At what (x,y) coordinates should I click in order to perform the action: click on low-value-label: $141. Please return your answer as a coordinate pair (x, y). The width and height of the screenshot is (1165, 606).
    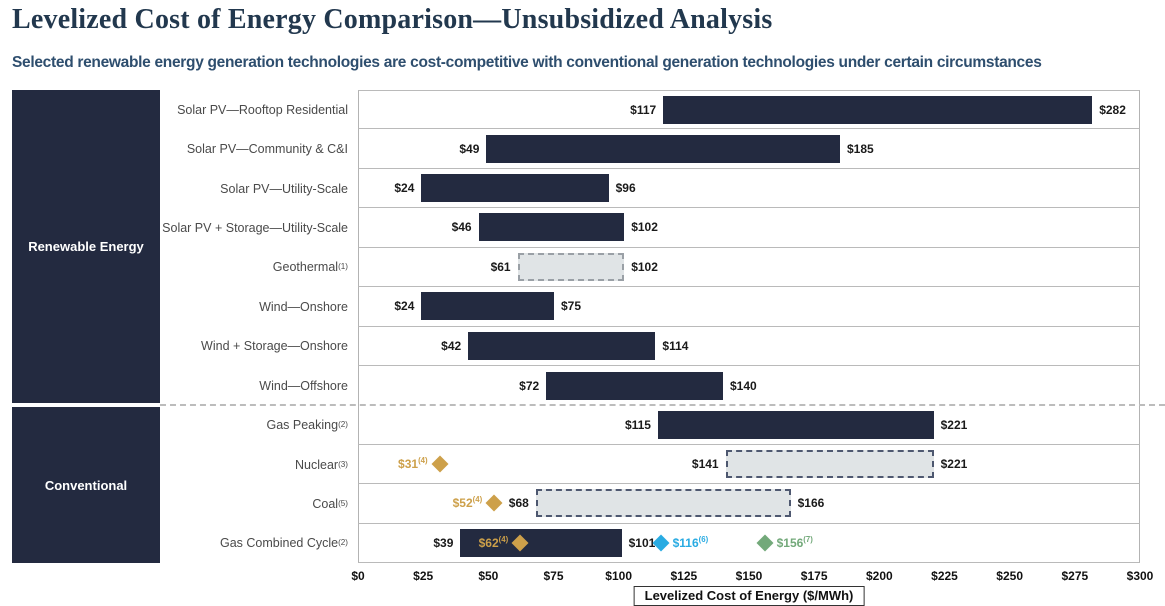
    Looking at the image, I should click on (705, 464).